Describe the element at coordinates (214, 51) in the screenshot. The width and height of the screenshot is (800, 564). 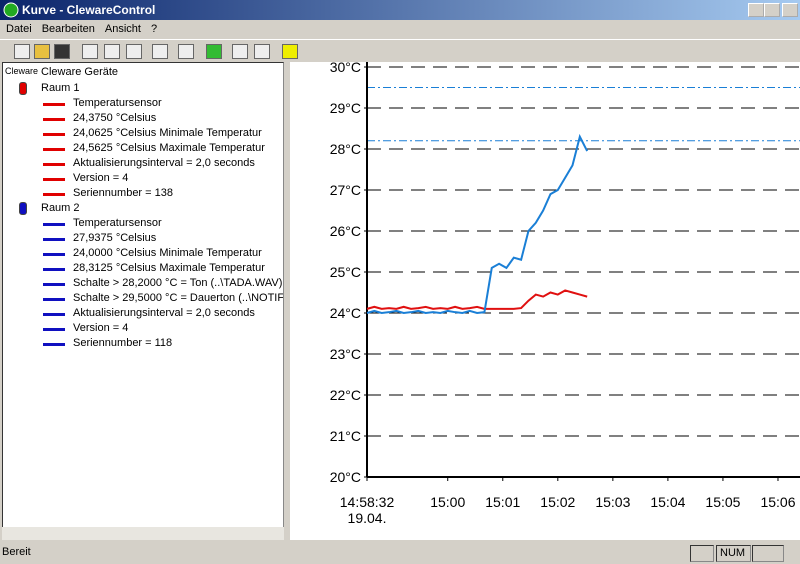
I see `refresh-button` at that location.